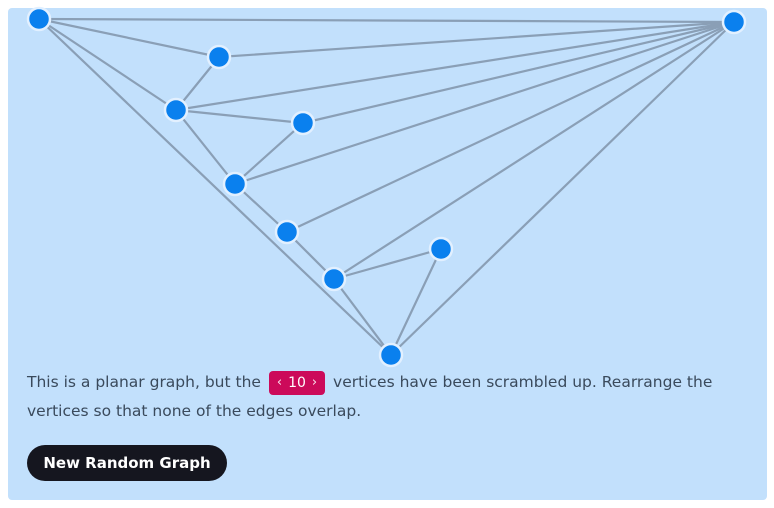  I want to click on increment-vertices-icon: ›, so click(314, 382).